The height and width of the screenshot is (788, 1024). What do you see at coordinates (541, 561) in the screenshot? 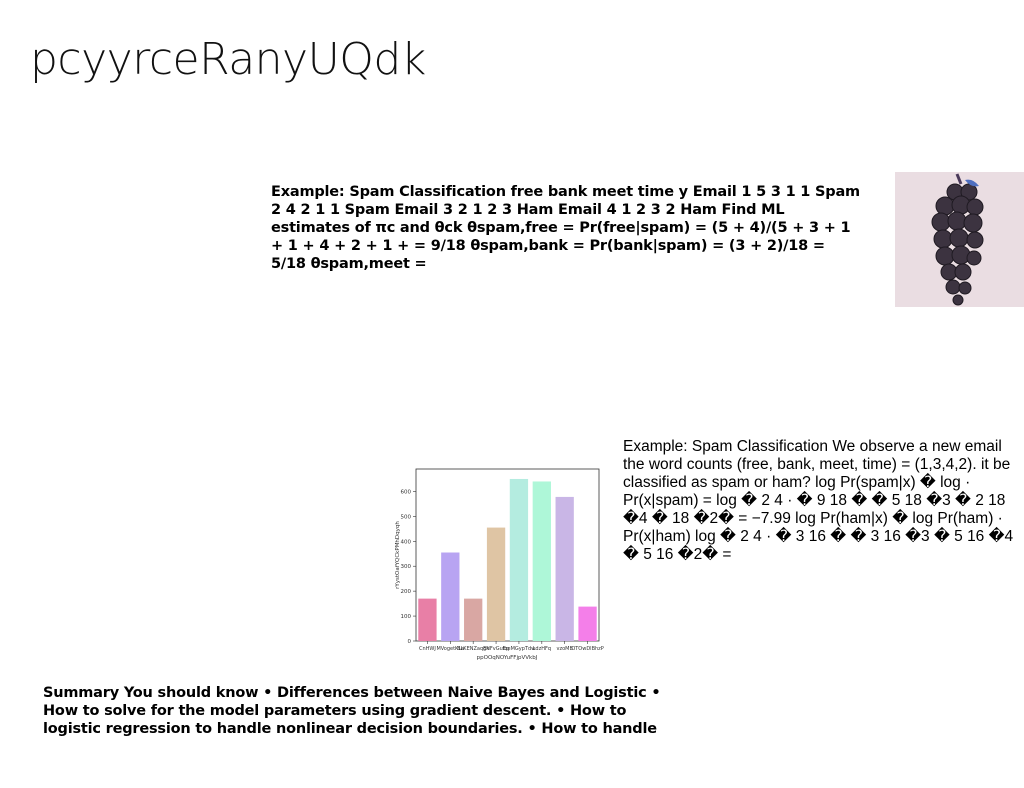
I see `bar-LdzHFq` at bounding box center [541, 561].